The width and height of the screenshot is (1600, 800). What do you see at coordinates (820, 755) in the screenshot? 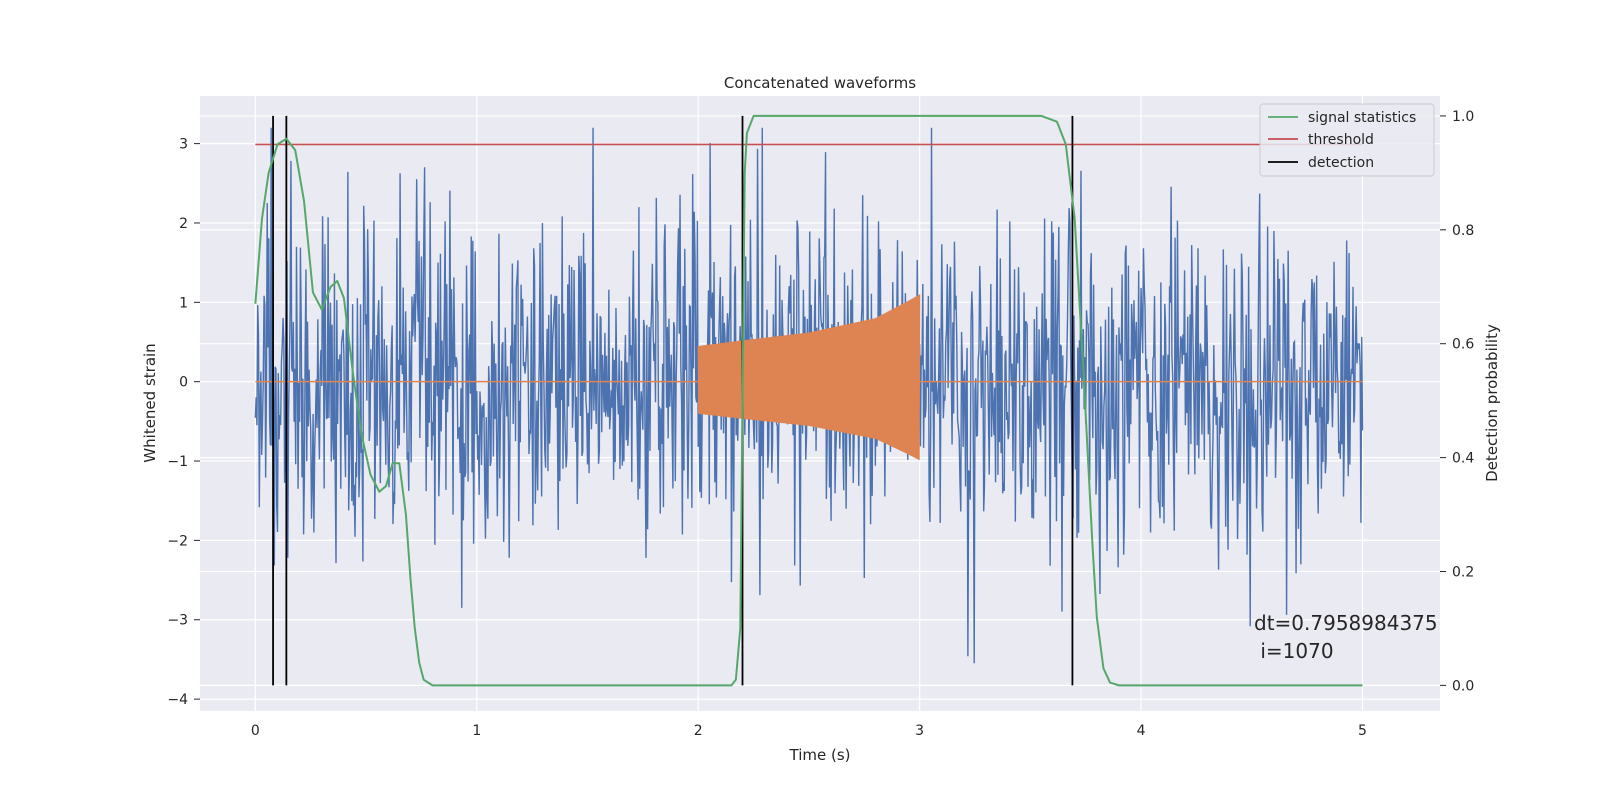
I see `x-axis-label: Time (s)` at bounding box center [820, 755].